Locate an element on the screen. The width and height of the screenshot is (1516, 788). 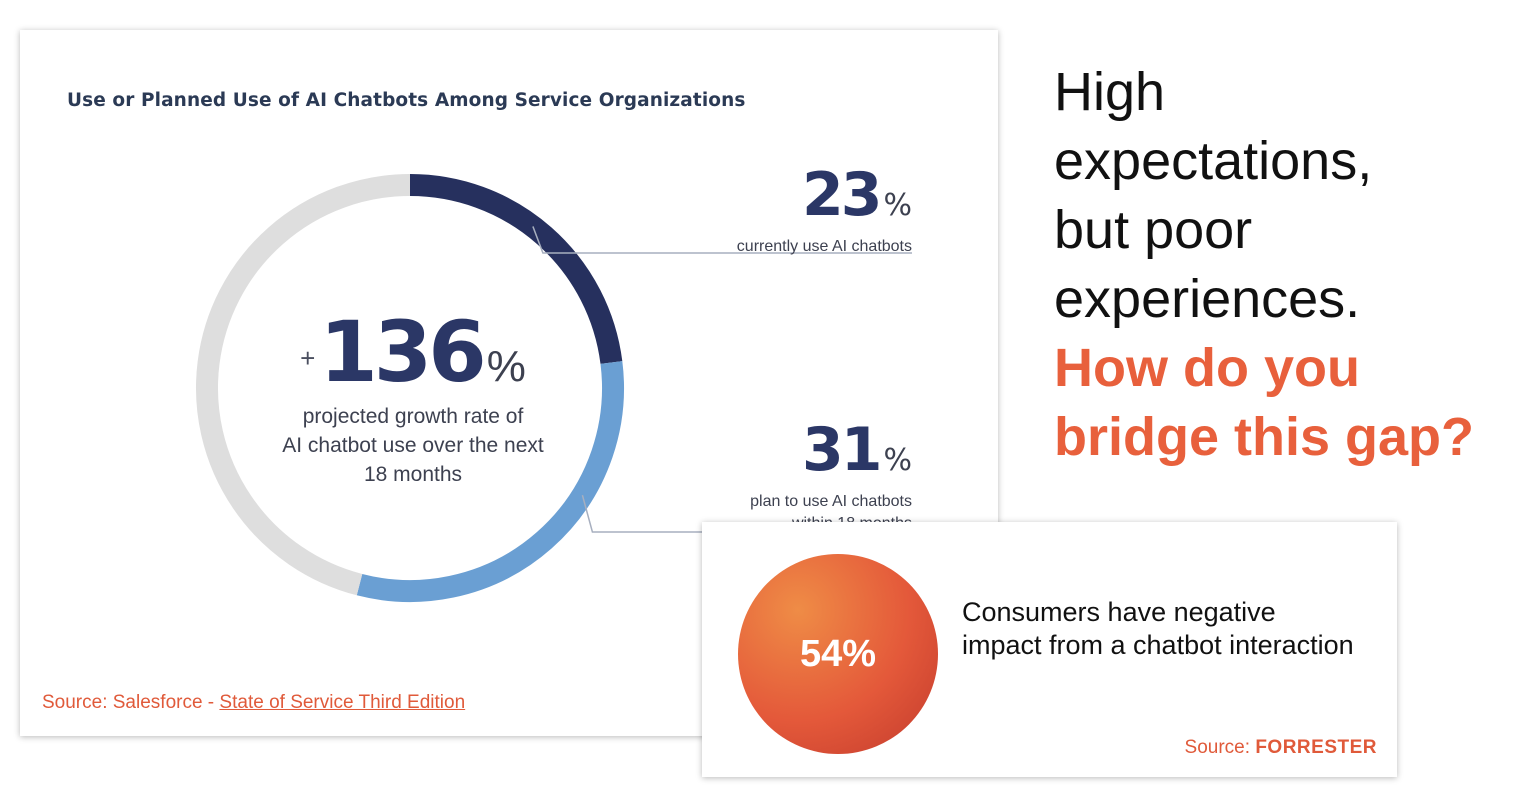
headline-line: experiences. is located at coordinates (1207, 299).